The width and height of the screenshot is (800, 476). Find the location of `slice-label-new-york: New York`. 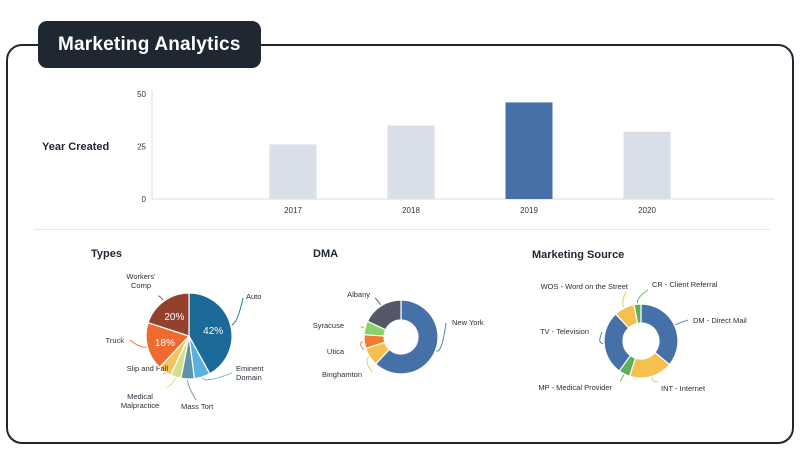

slice-label-new-york: New York is located at coordinates (468, 322).